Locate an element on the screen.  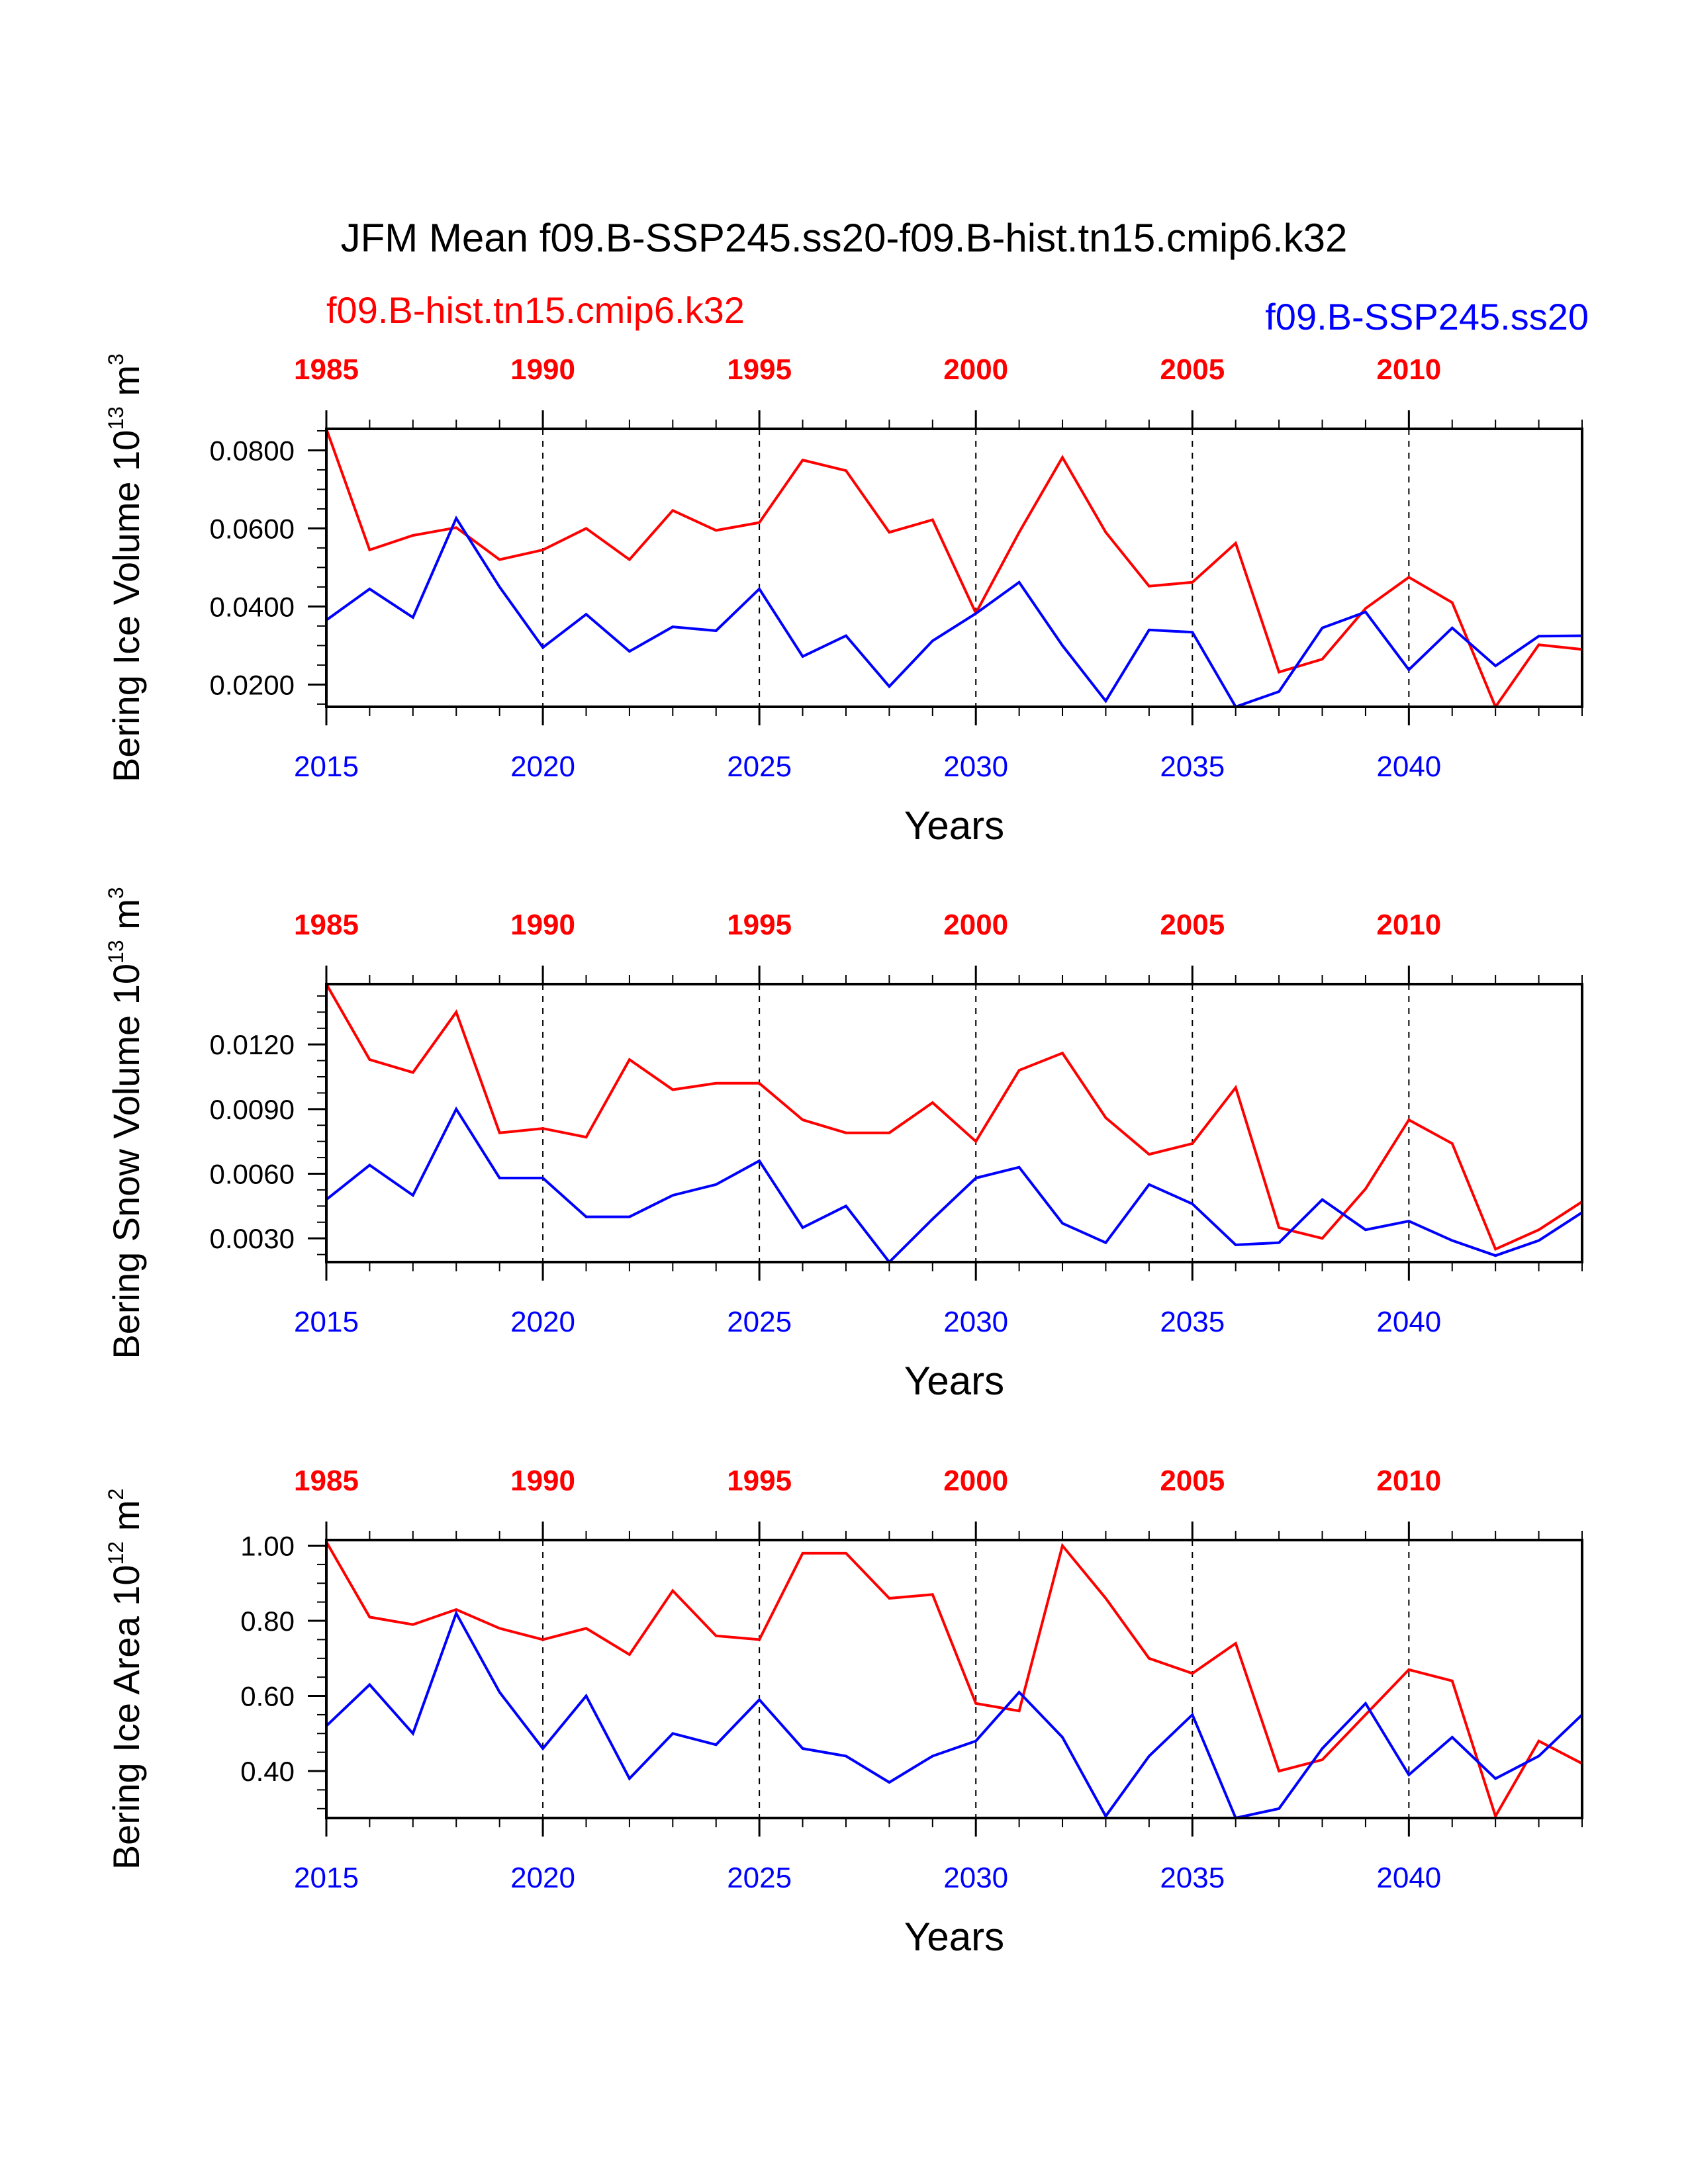
y-tick-label: 0.0060 is located at coordinates (252, 1174).